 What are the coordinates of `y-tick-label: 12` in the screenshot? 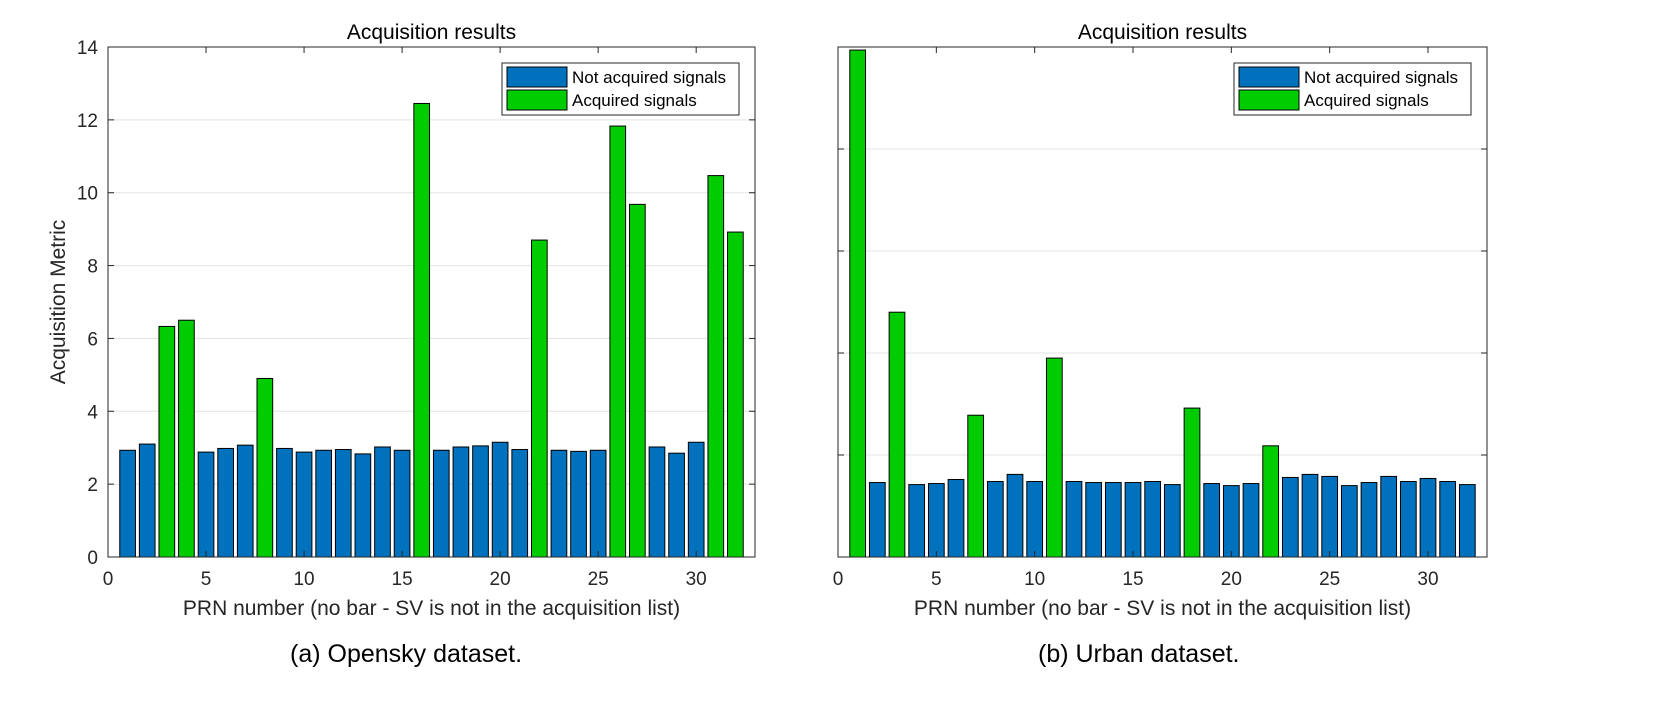 It's located at (87, 121).